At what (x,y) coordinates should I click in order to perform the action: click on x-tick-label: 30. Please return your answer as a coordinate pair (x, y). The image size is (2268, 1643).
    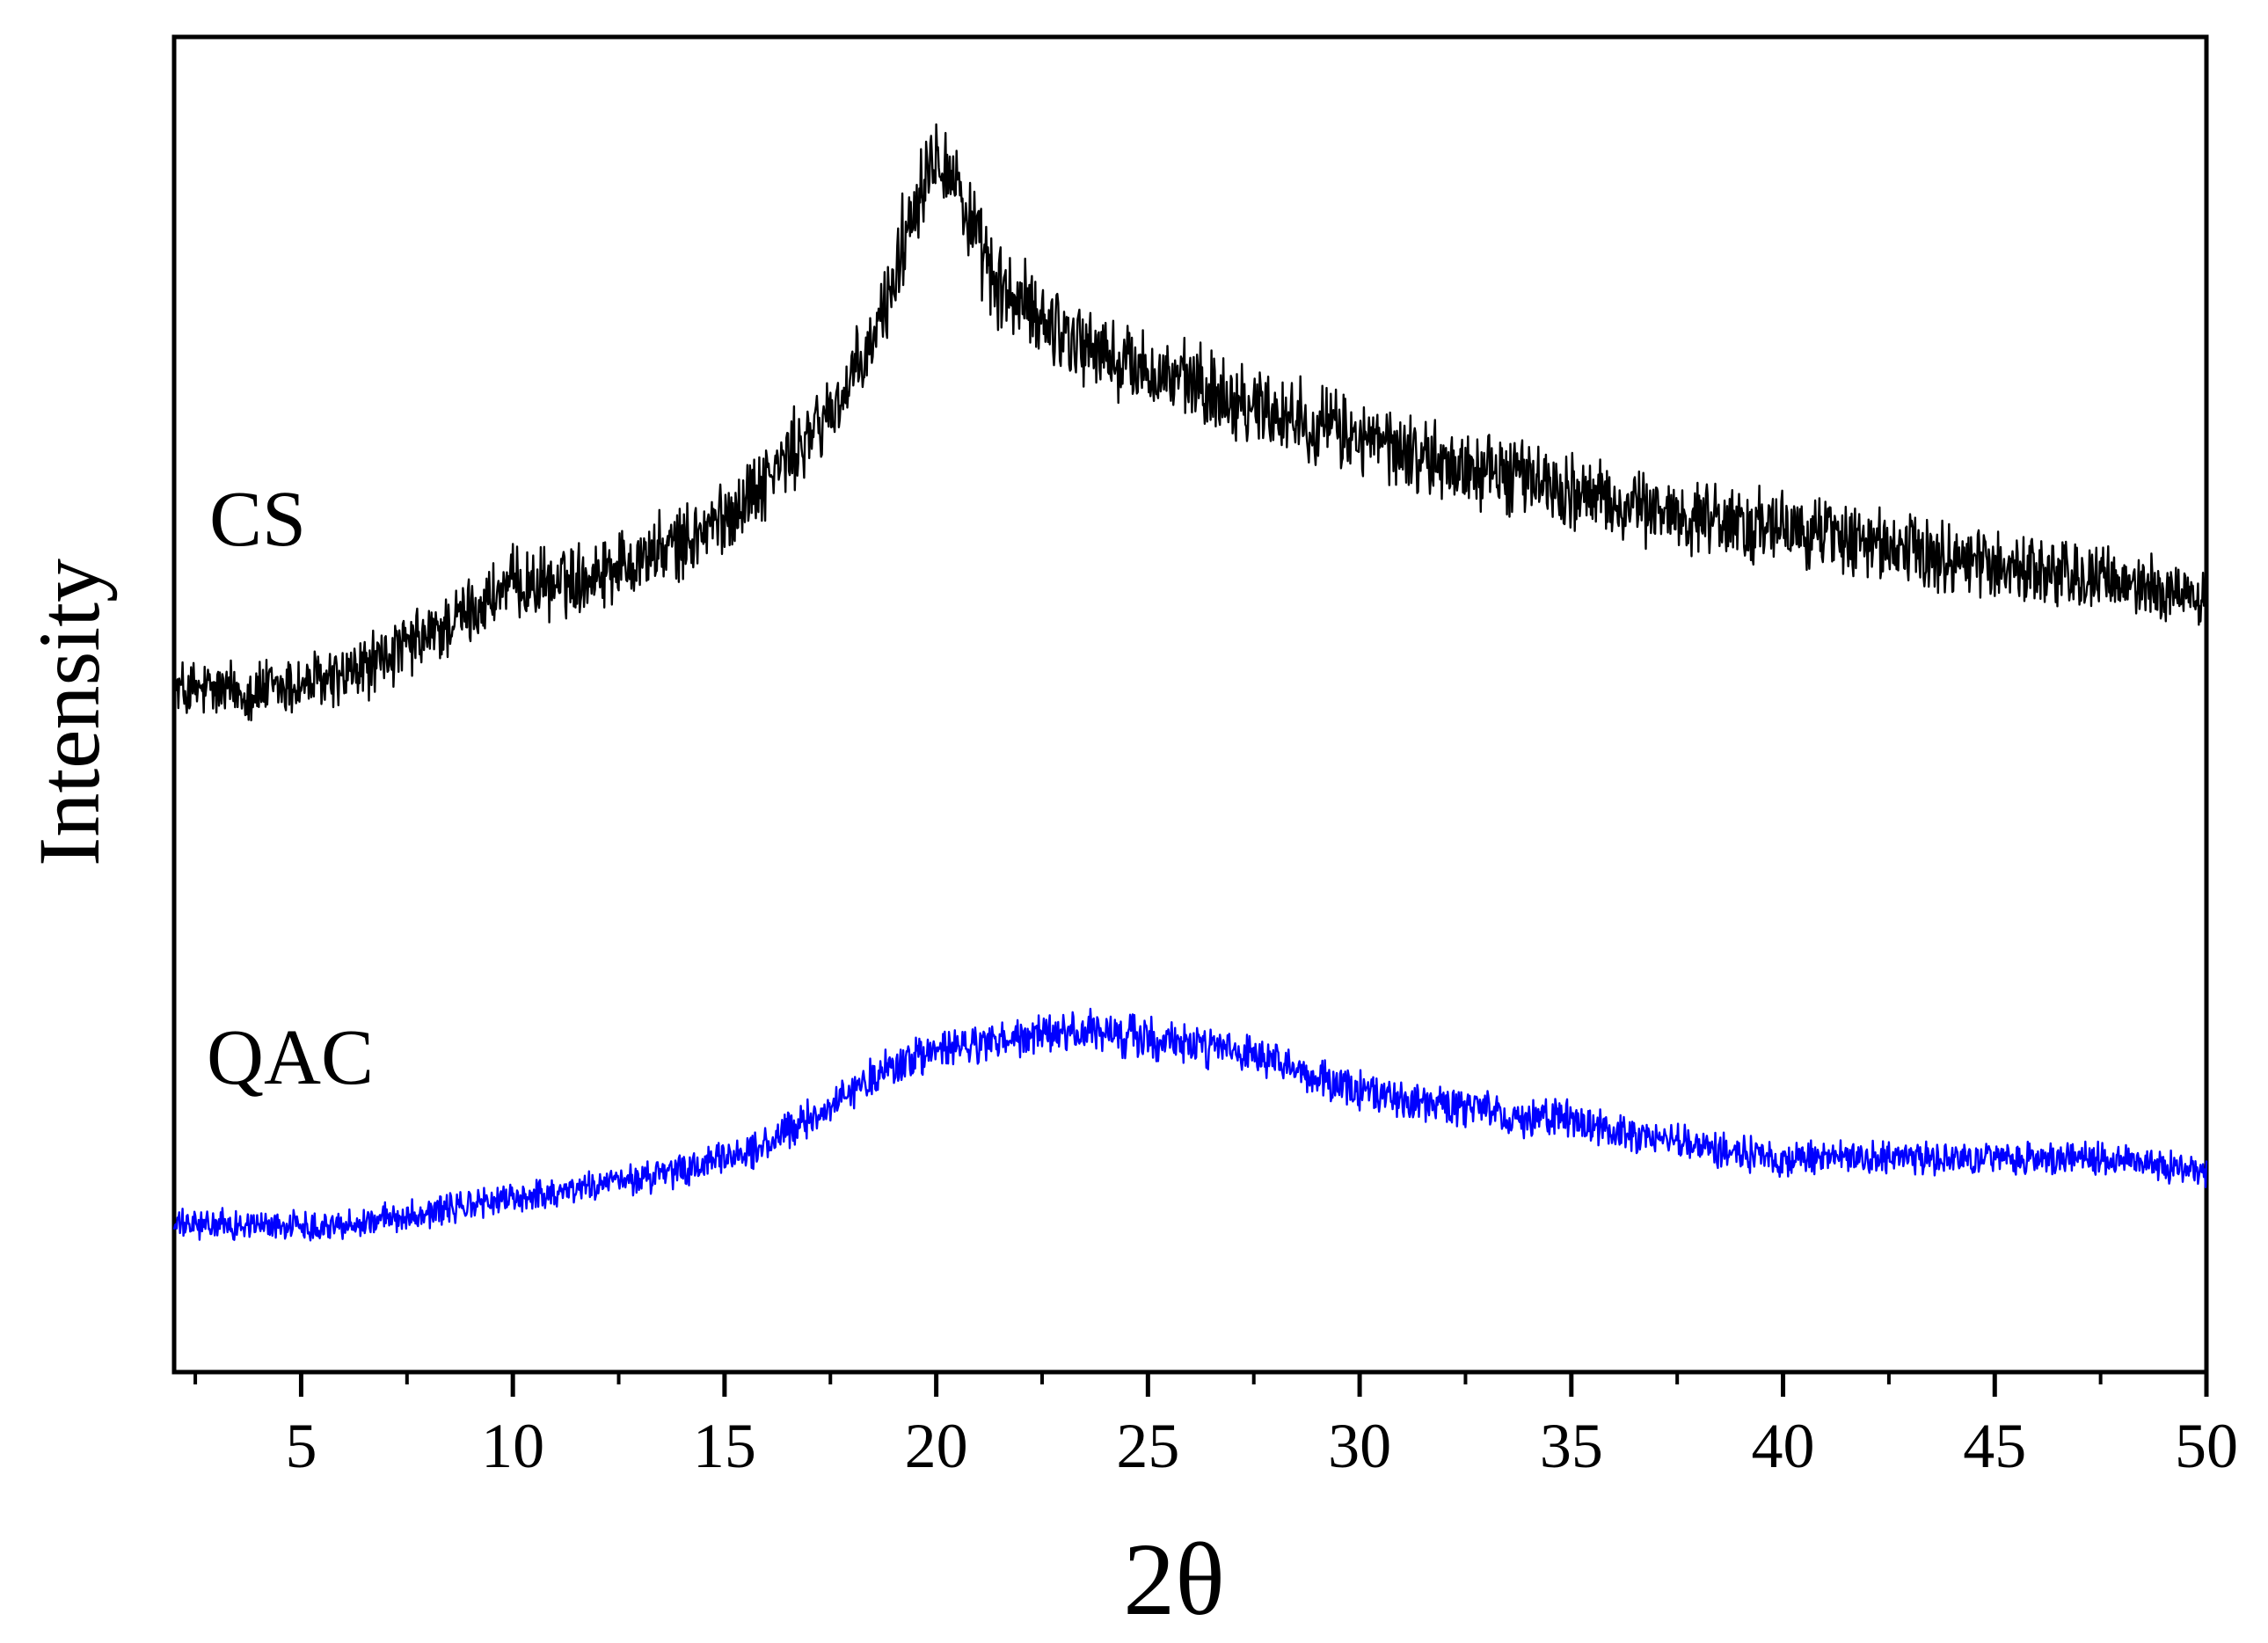
    Looking at the image, I should click on (1359, 1446).